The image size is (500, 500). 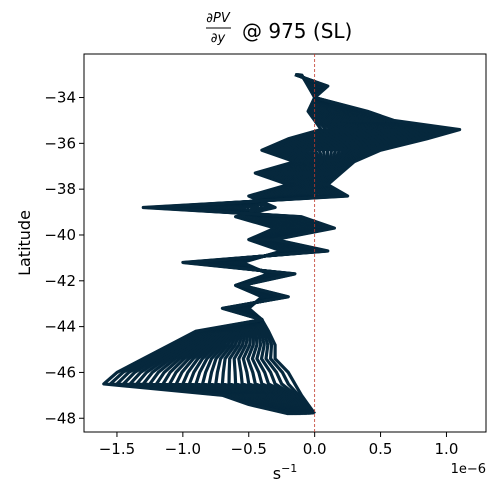 What do you see at coordinates (289, 468) in the screenshot?
I see `x-axis-title-exponent: −1` at bounding box center [289, 468].